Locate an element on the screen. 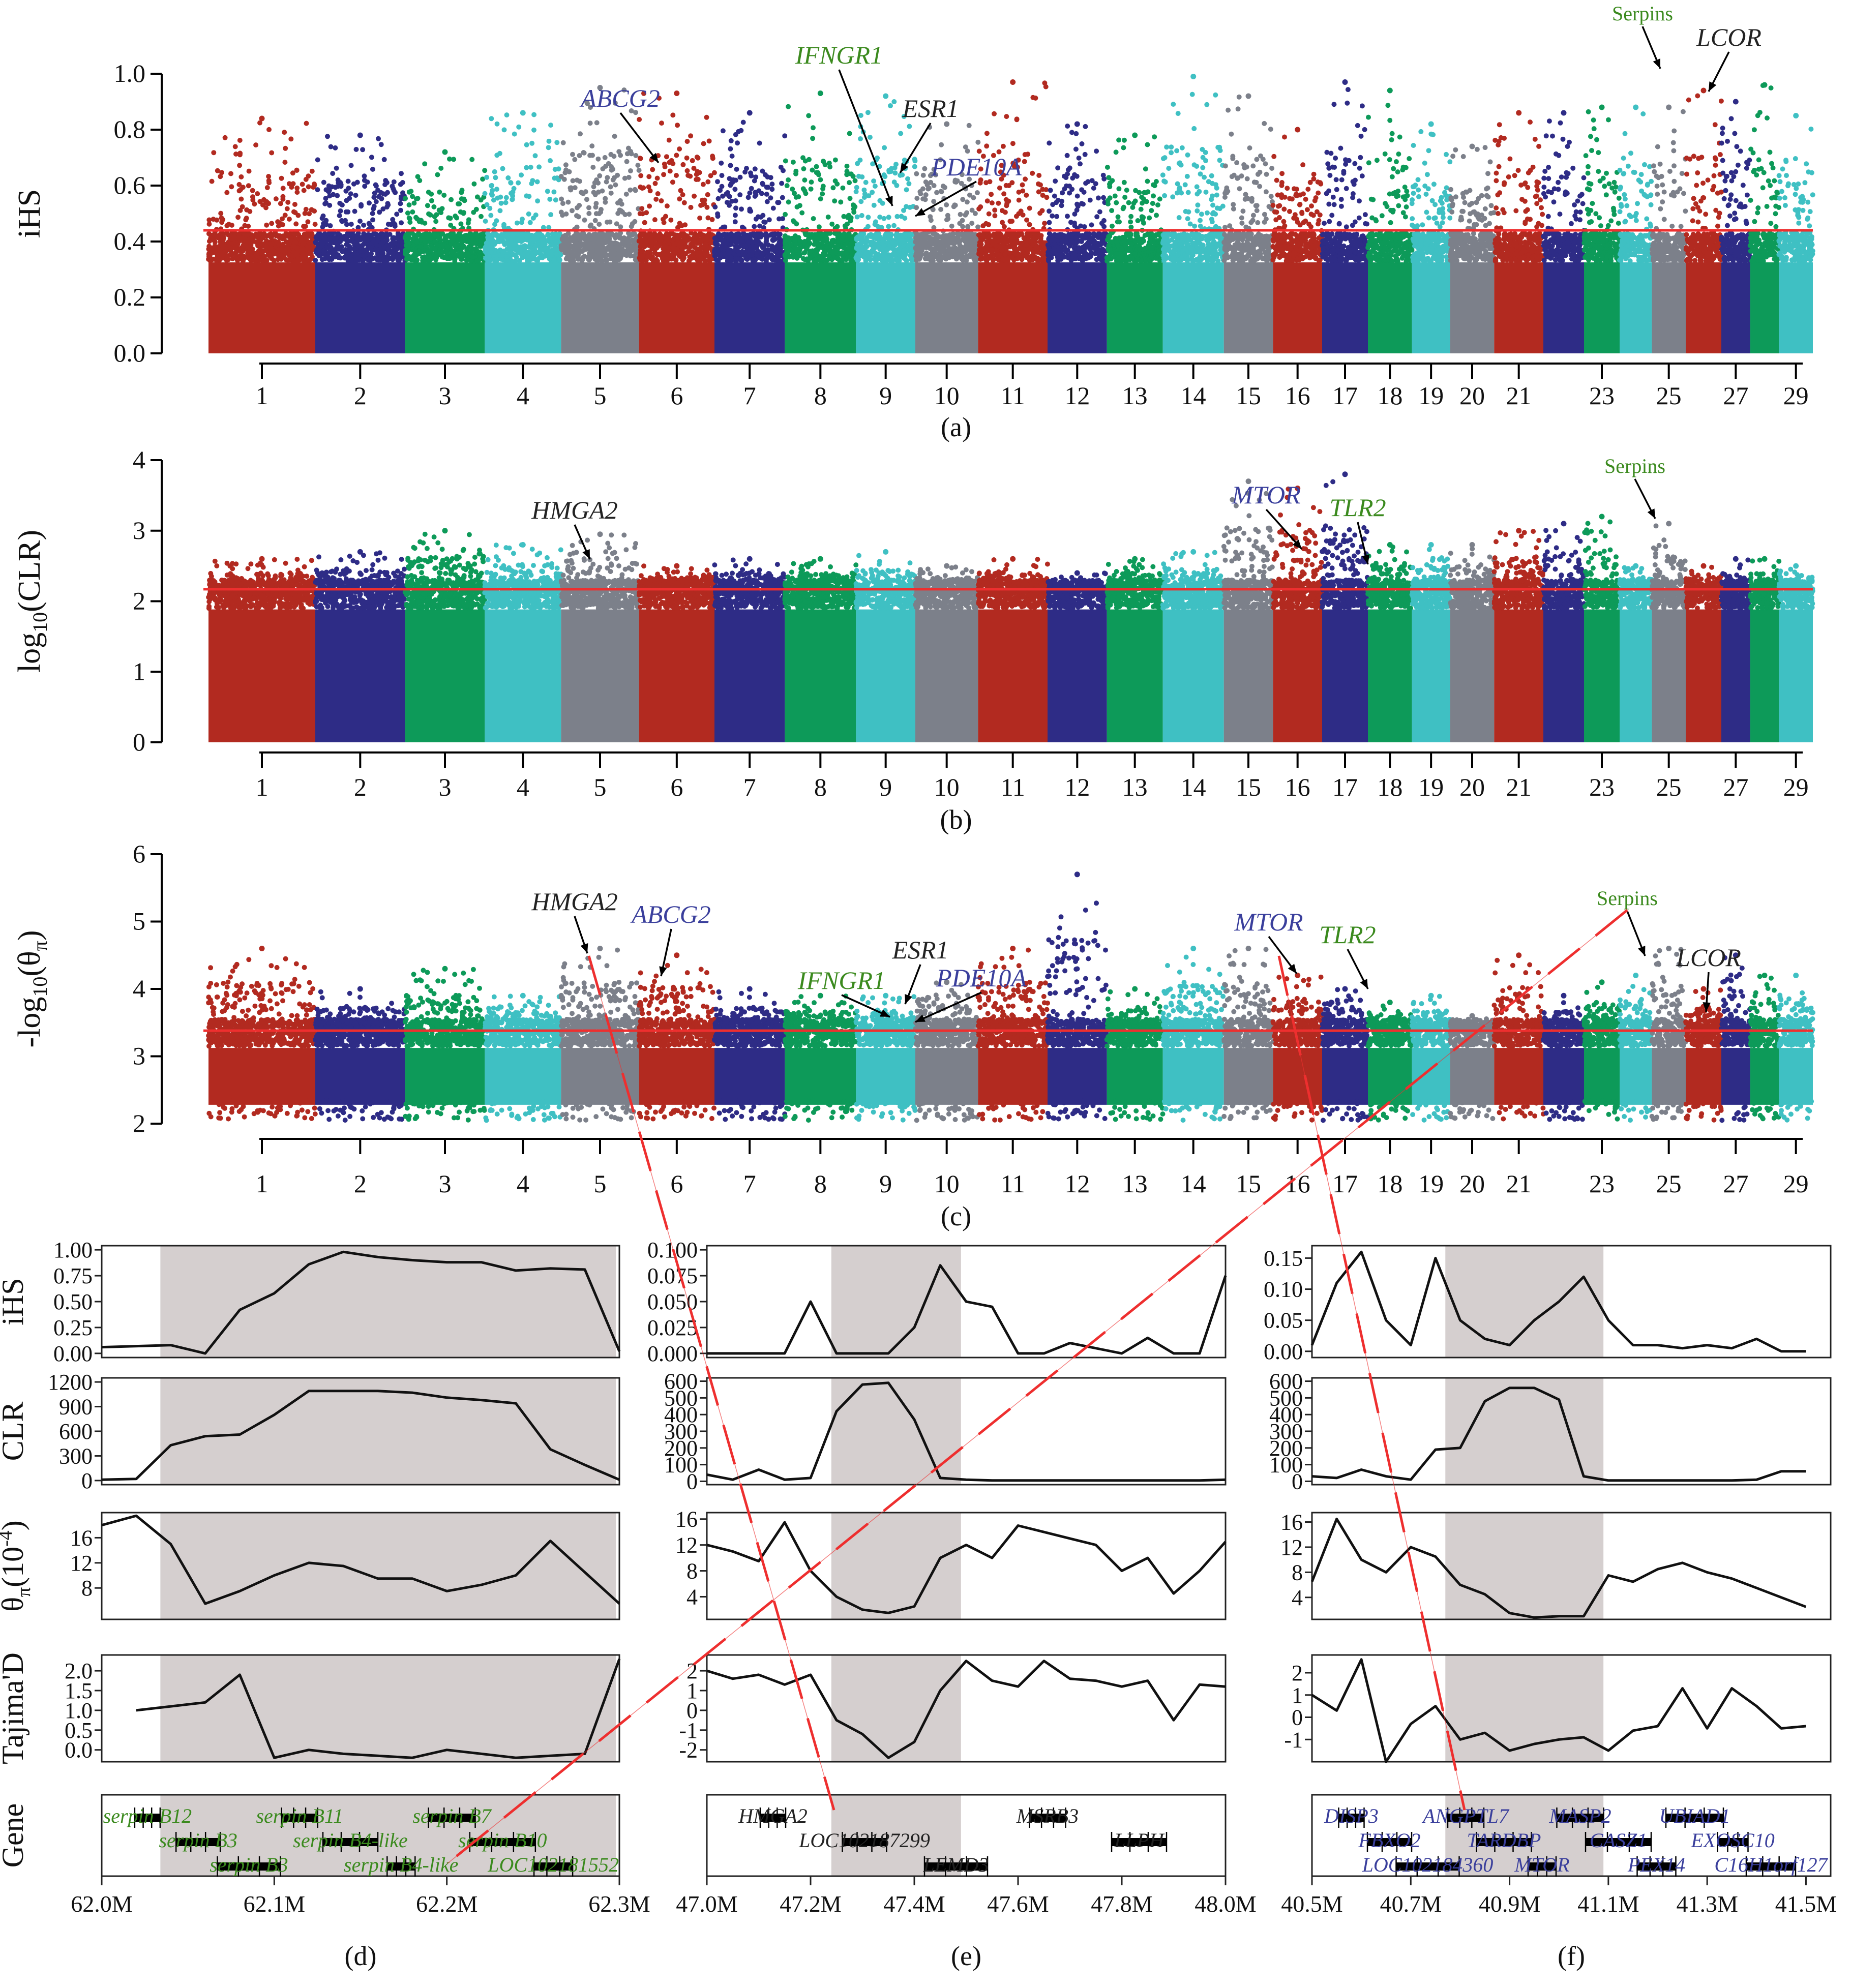 This screenshot has height=1988, width=1851. y-tick-label: 0.2 is located at coordinates (130, 297).